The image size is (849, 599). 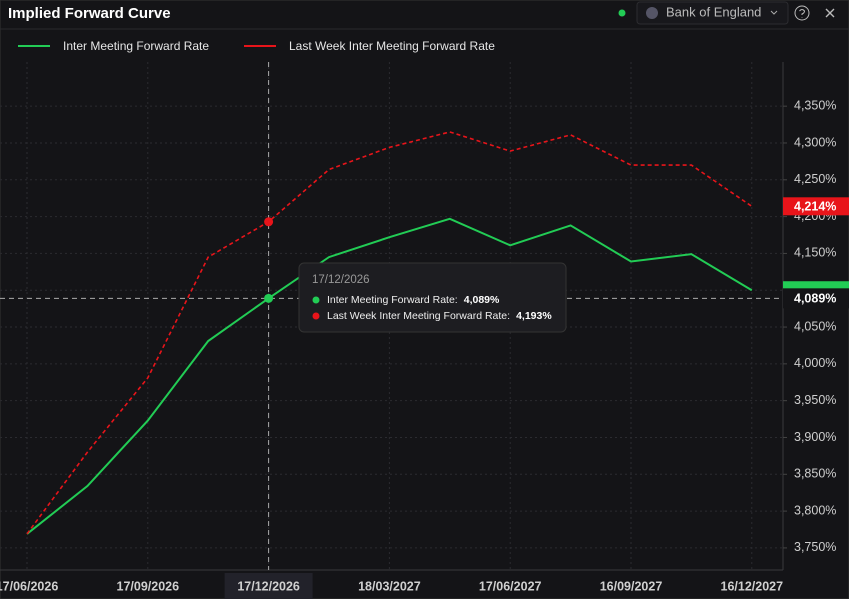 I want to click on help-button, so click(x=802, y=13).